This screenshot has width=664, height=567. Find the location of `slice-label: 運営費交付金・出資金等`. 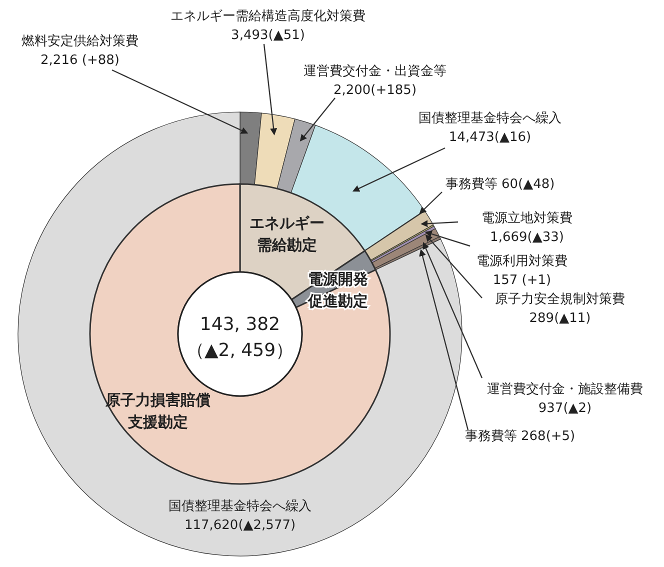

slice-label: 運営費交付金・出資金等 is located at coordinates (375, 71).